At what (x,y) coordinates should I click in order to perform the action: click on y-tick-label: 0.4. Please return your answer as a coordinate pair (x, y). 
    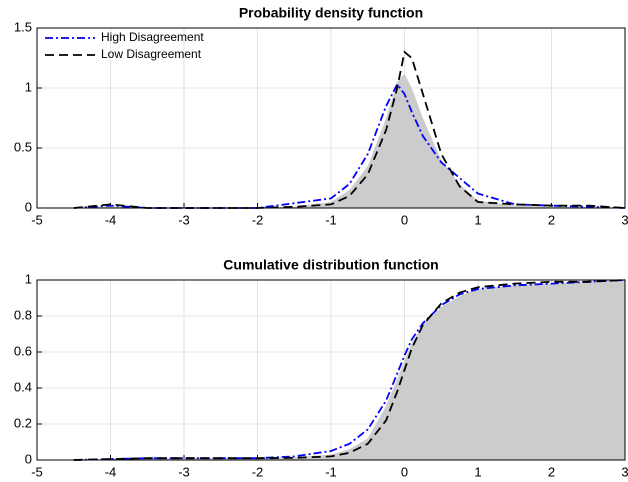
    Looking at the image, I should click on (23, 386).